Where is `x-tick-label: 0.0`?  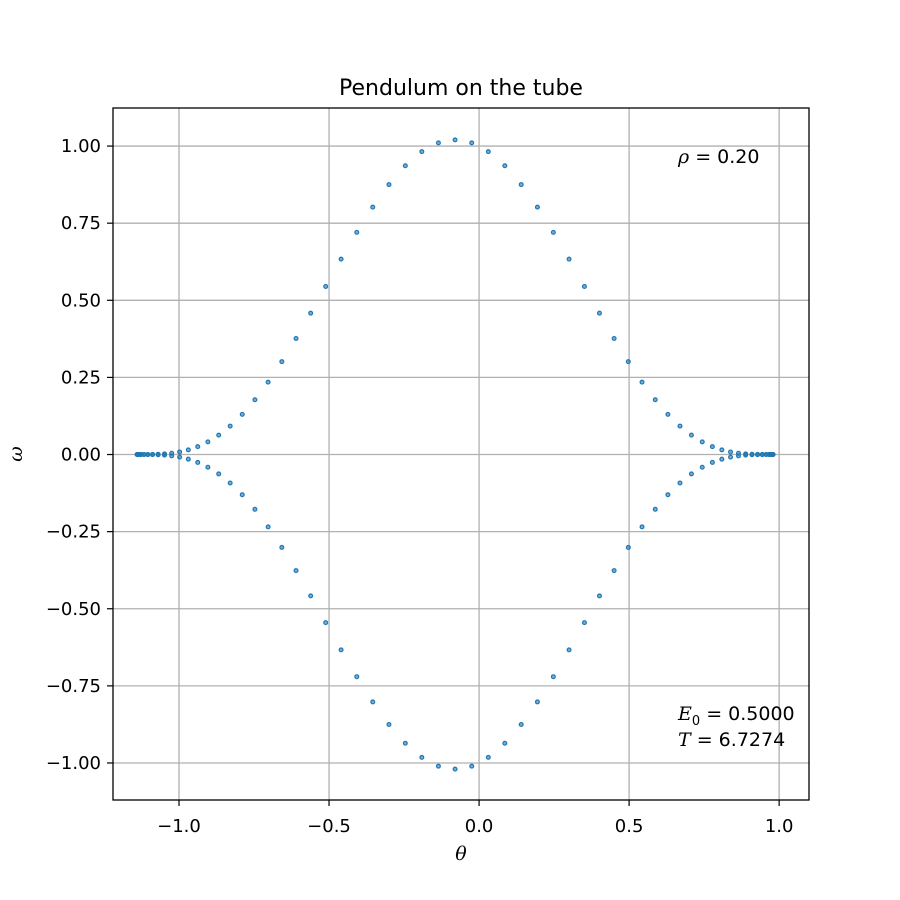
x-tick-label: 0.0 is located at coordinates (479, 826).